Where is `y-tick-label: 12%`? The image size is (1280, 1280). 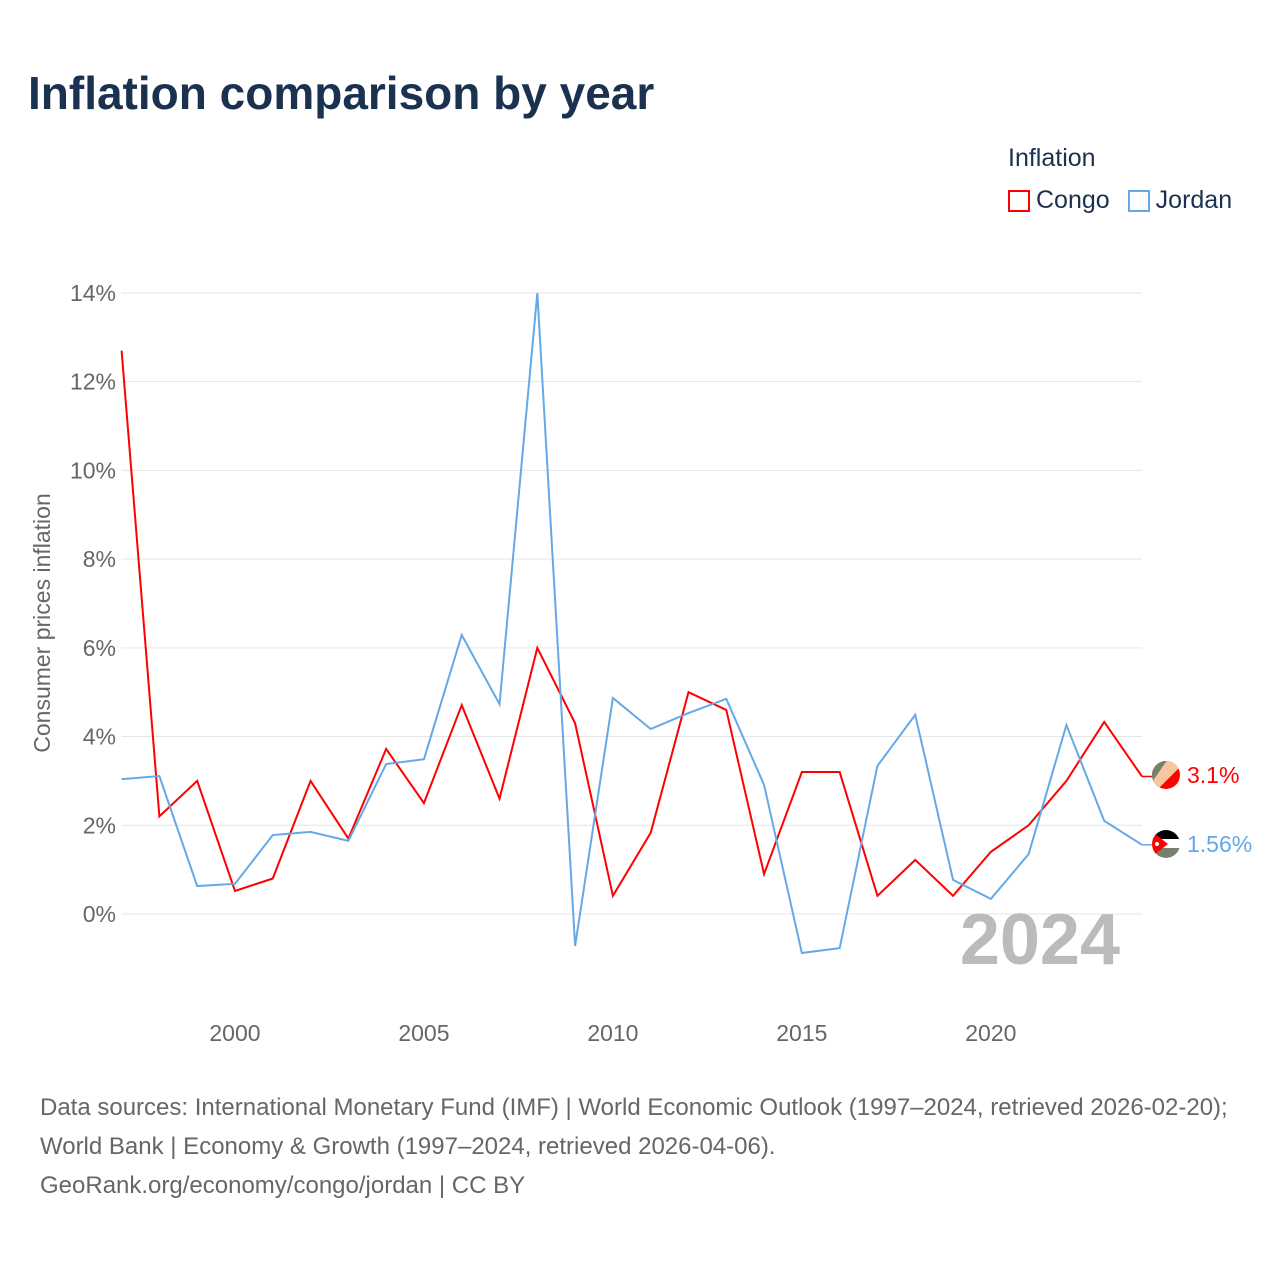 y-tick-label: 12% is located at coordinates (93, 382).